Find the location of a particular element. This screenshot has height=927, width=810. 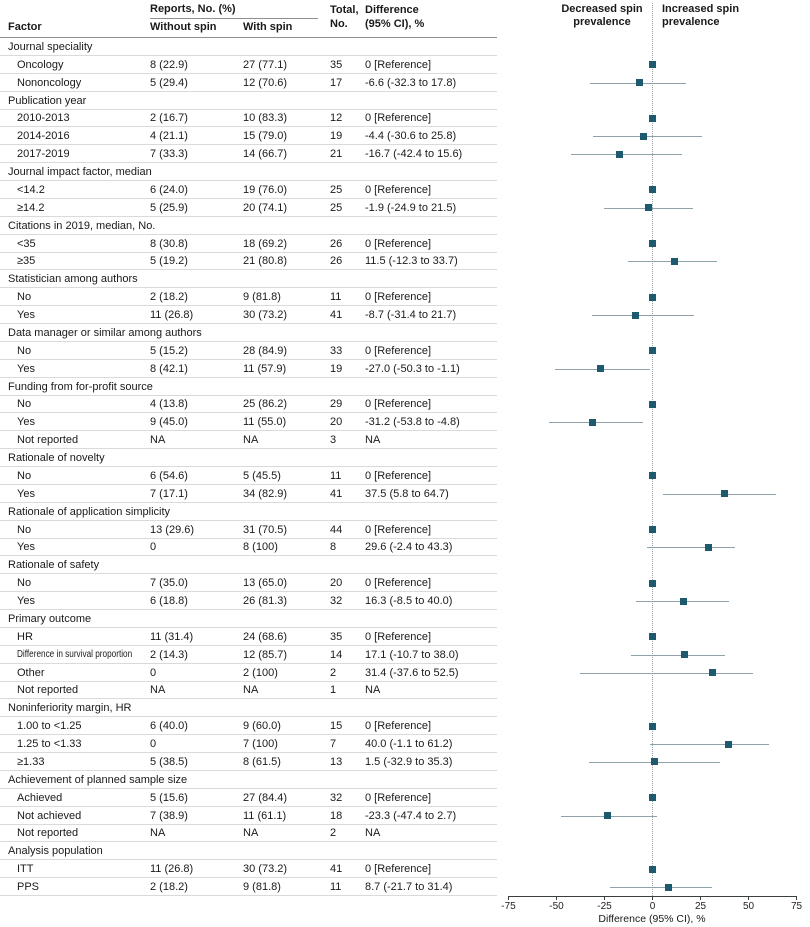

factor-label: Funding from for-profit source is located at coordinates (80, 386).